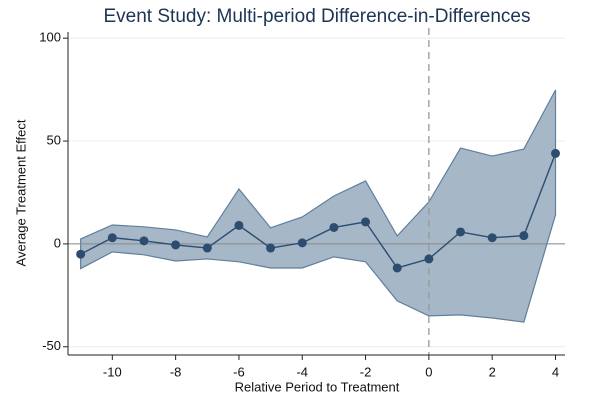  I want to click on x-tick-label: -6, so click(239, 371).